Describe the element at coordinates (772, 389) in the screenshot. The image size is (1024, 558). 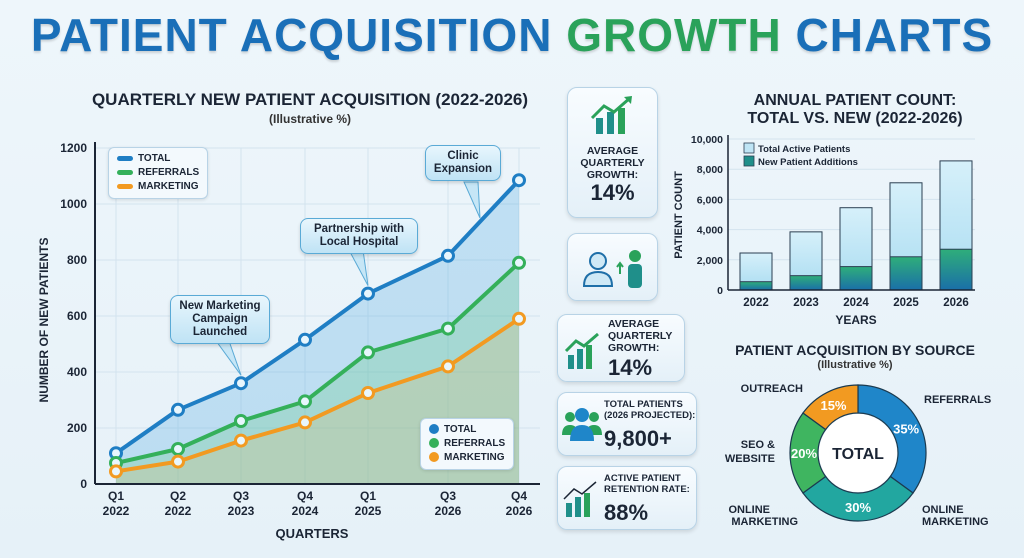
I see `outer-label-outreach: OUTREACH` at that location.